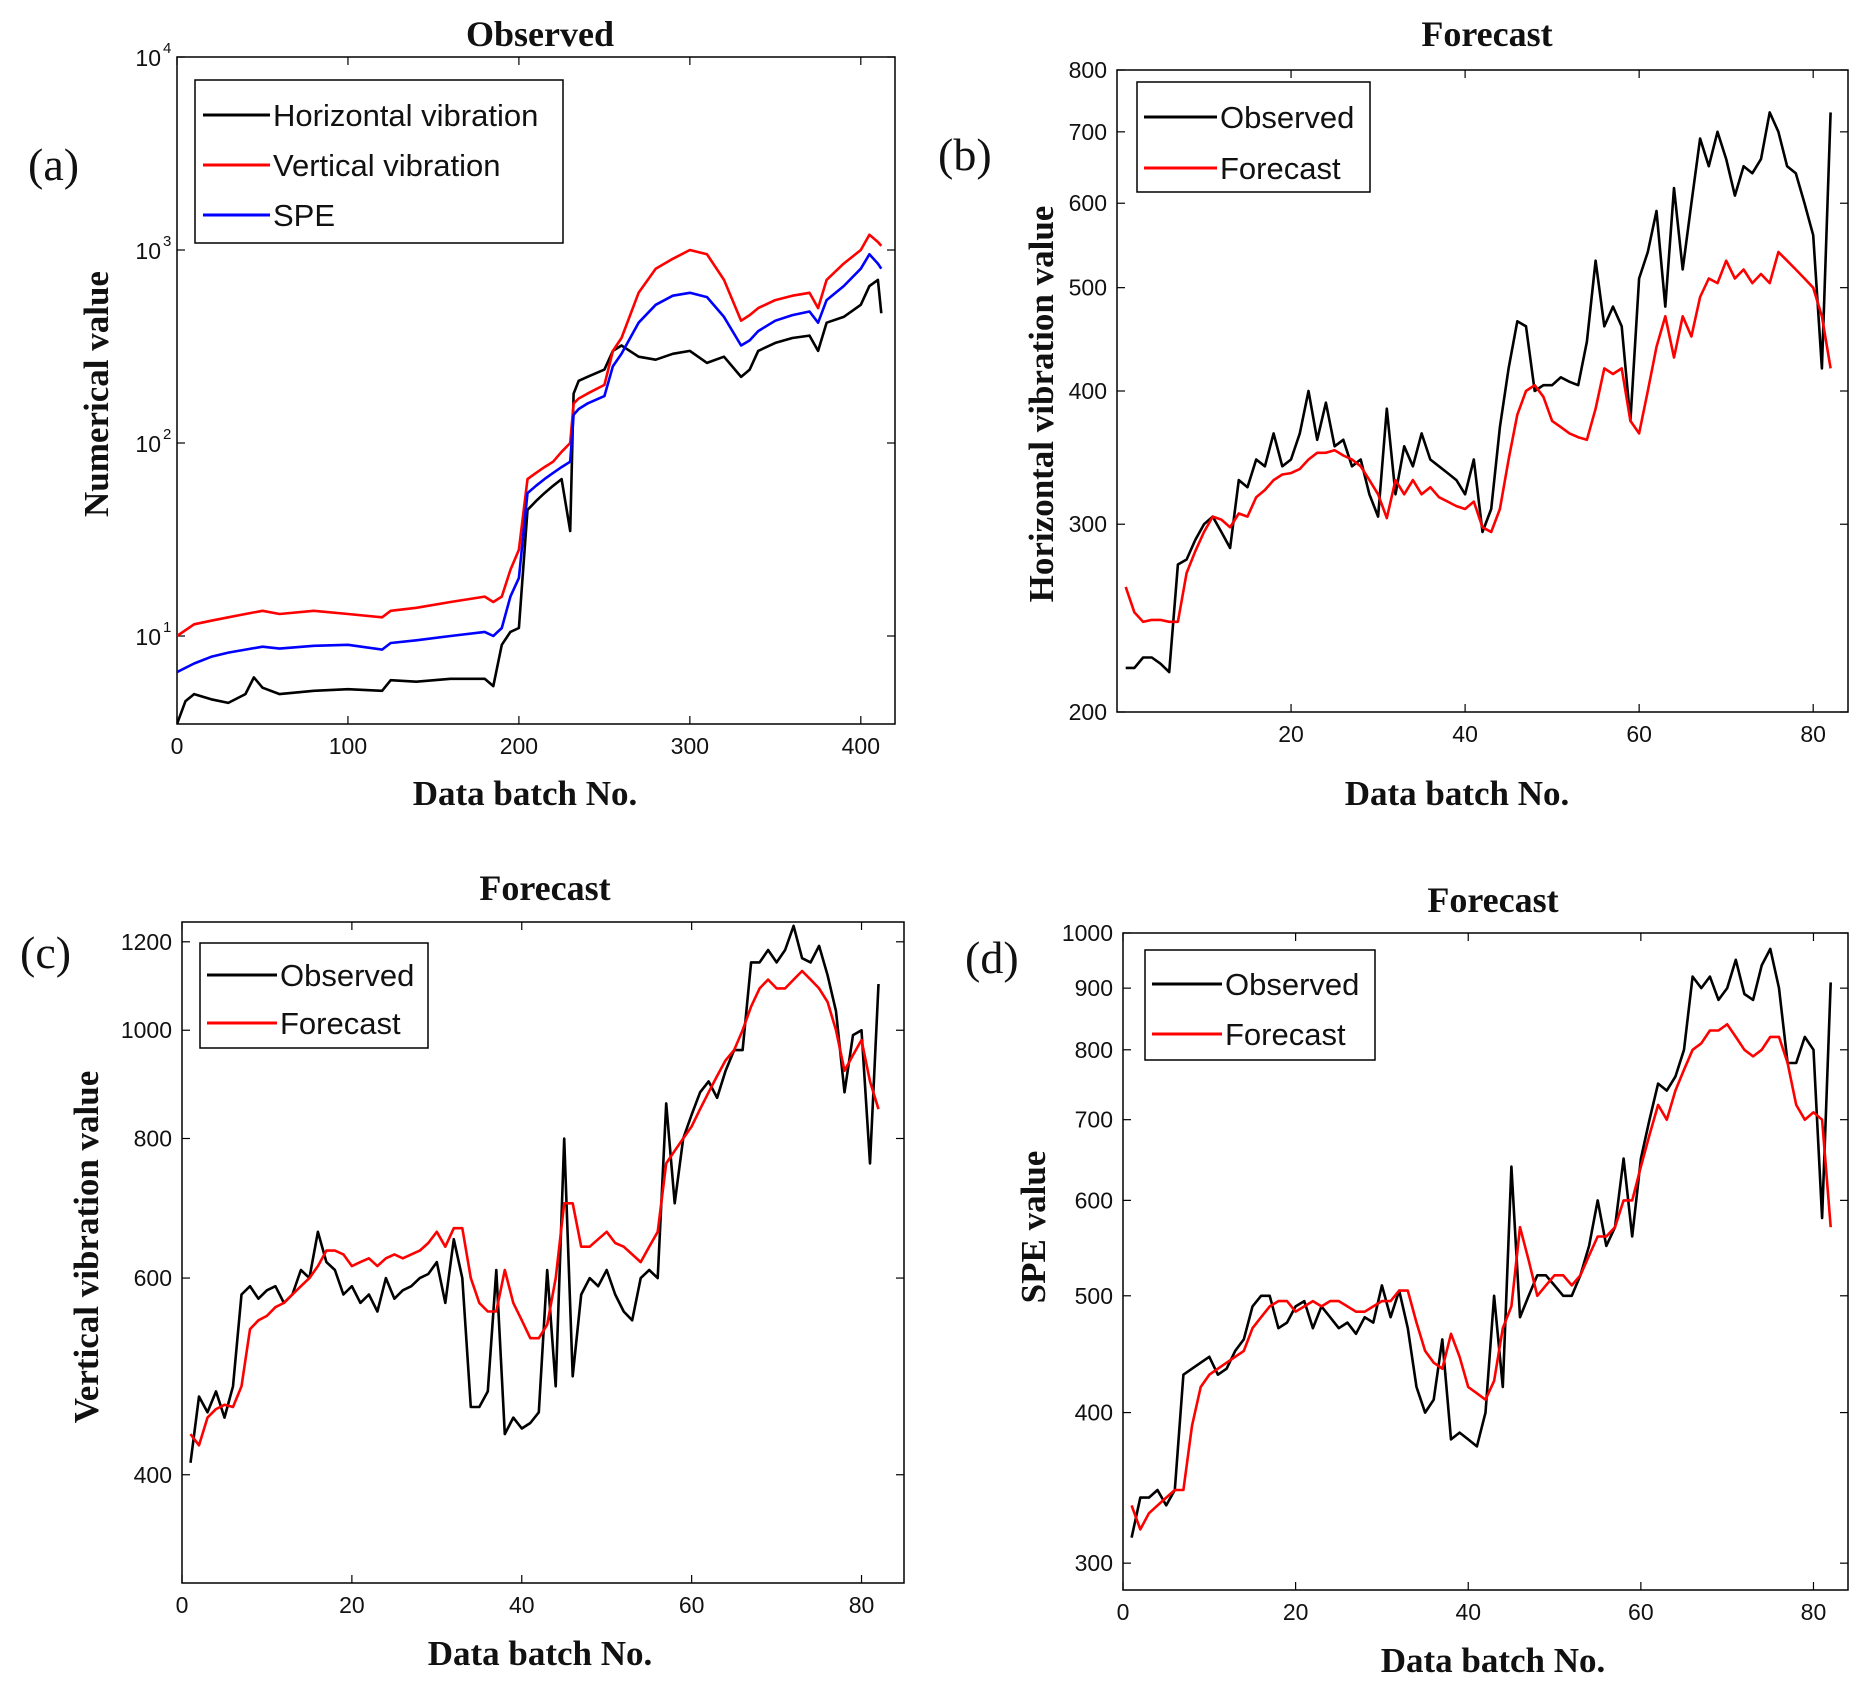  I want to click on panel-c-series, so click(534, 1193).